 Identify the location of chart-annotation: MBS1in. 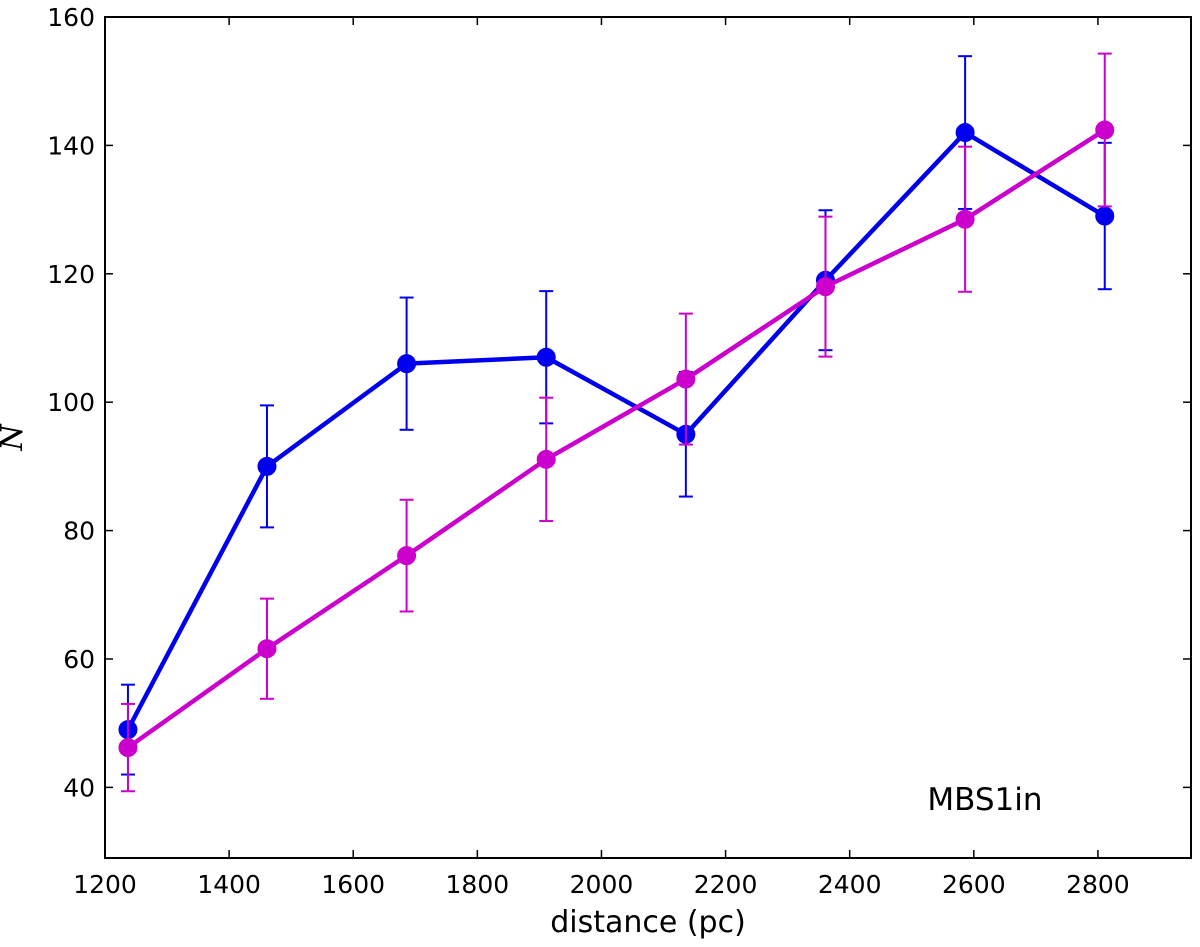
(984, 800).